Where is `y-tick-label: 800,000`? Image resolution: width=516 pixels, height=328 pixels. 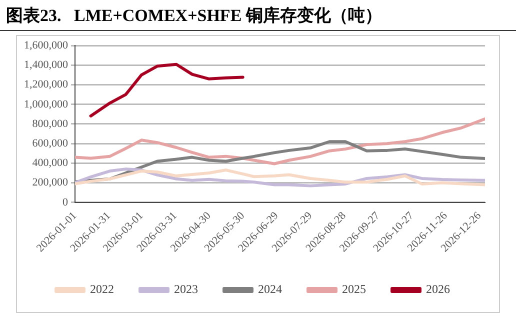 y-tick-label: 800,000 is located at coordinates (50, 124).